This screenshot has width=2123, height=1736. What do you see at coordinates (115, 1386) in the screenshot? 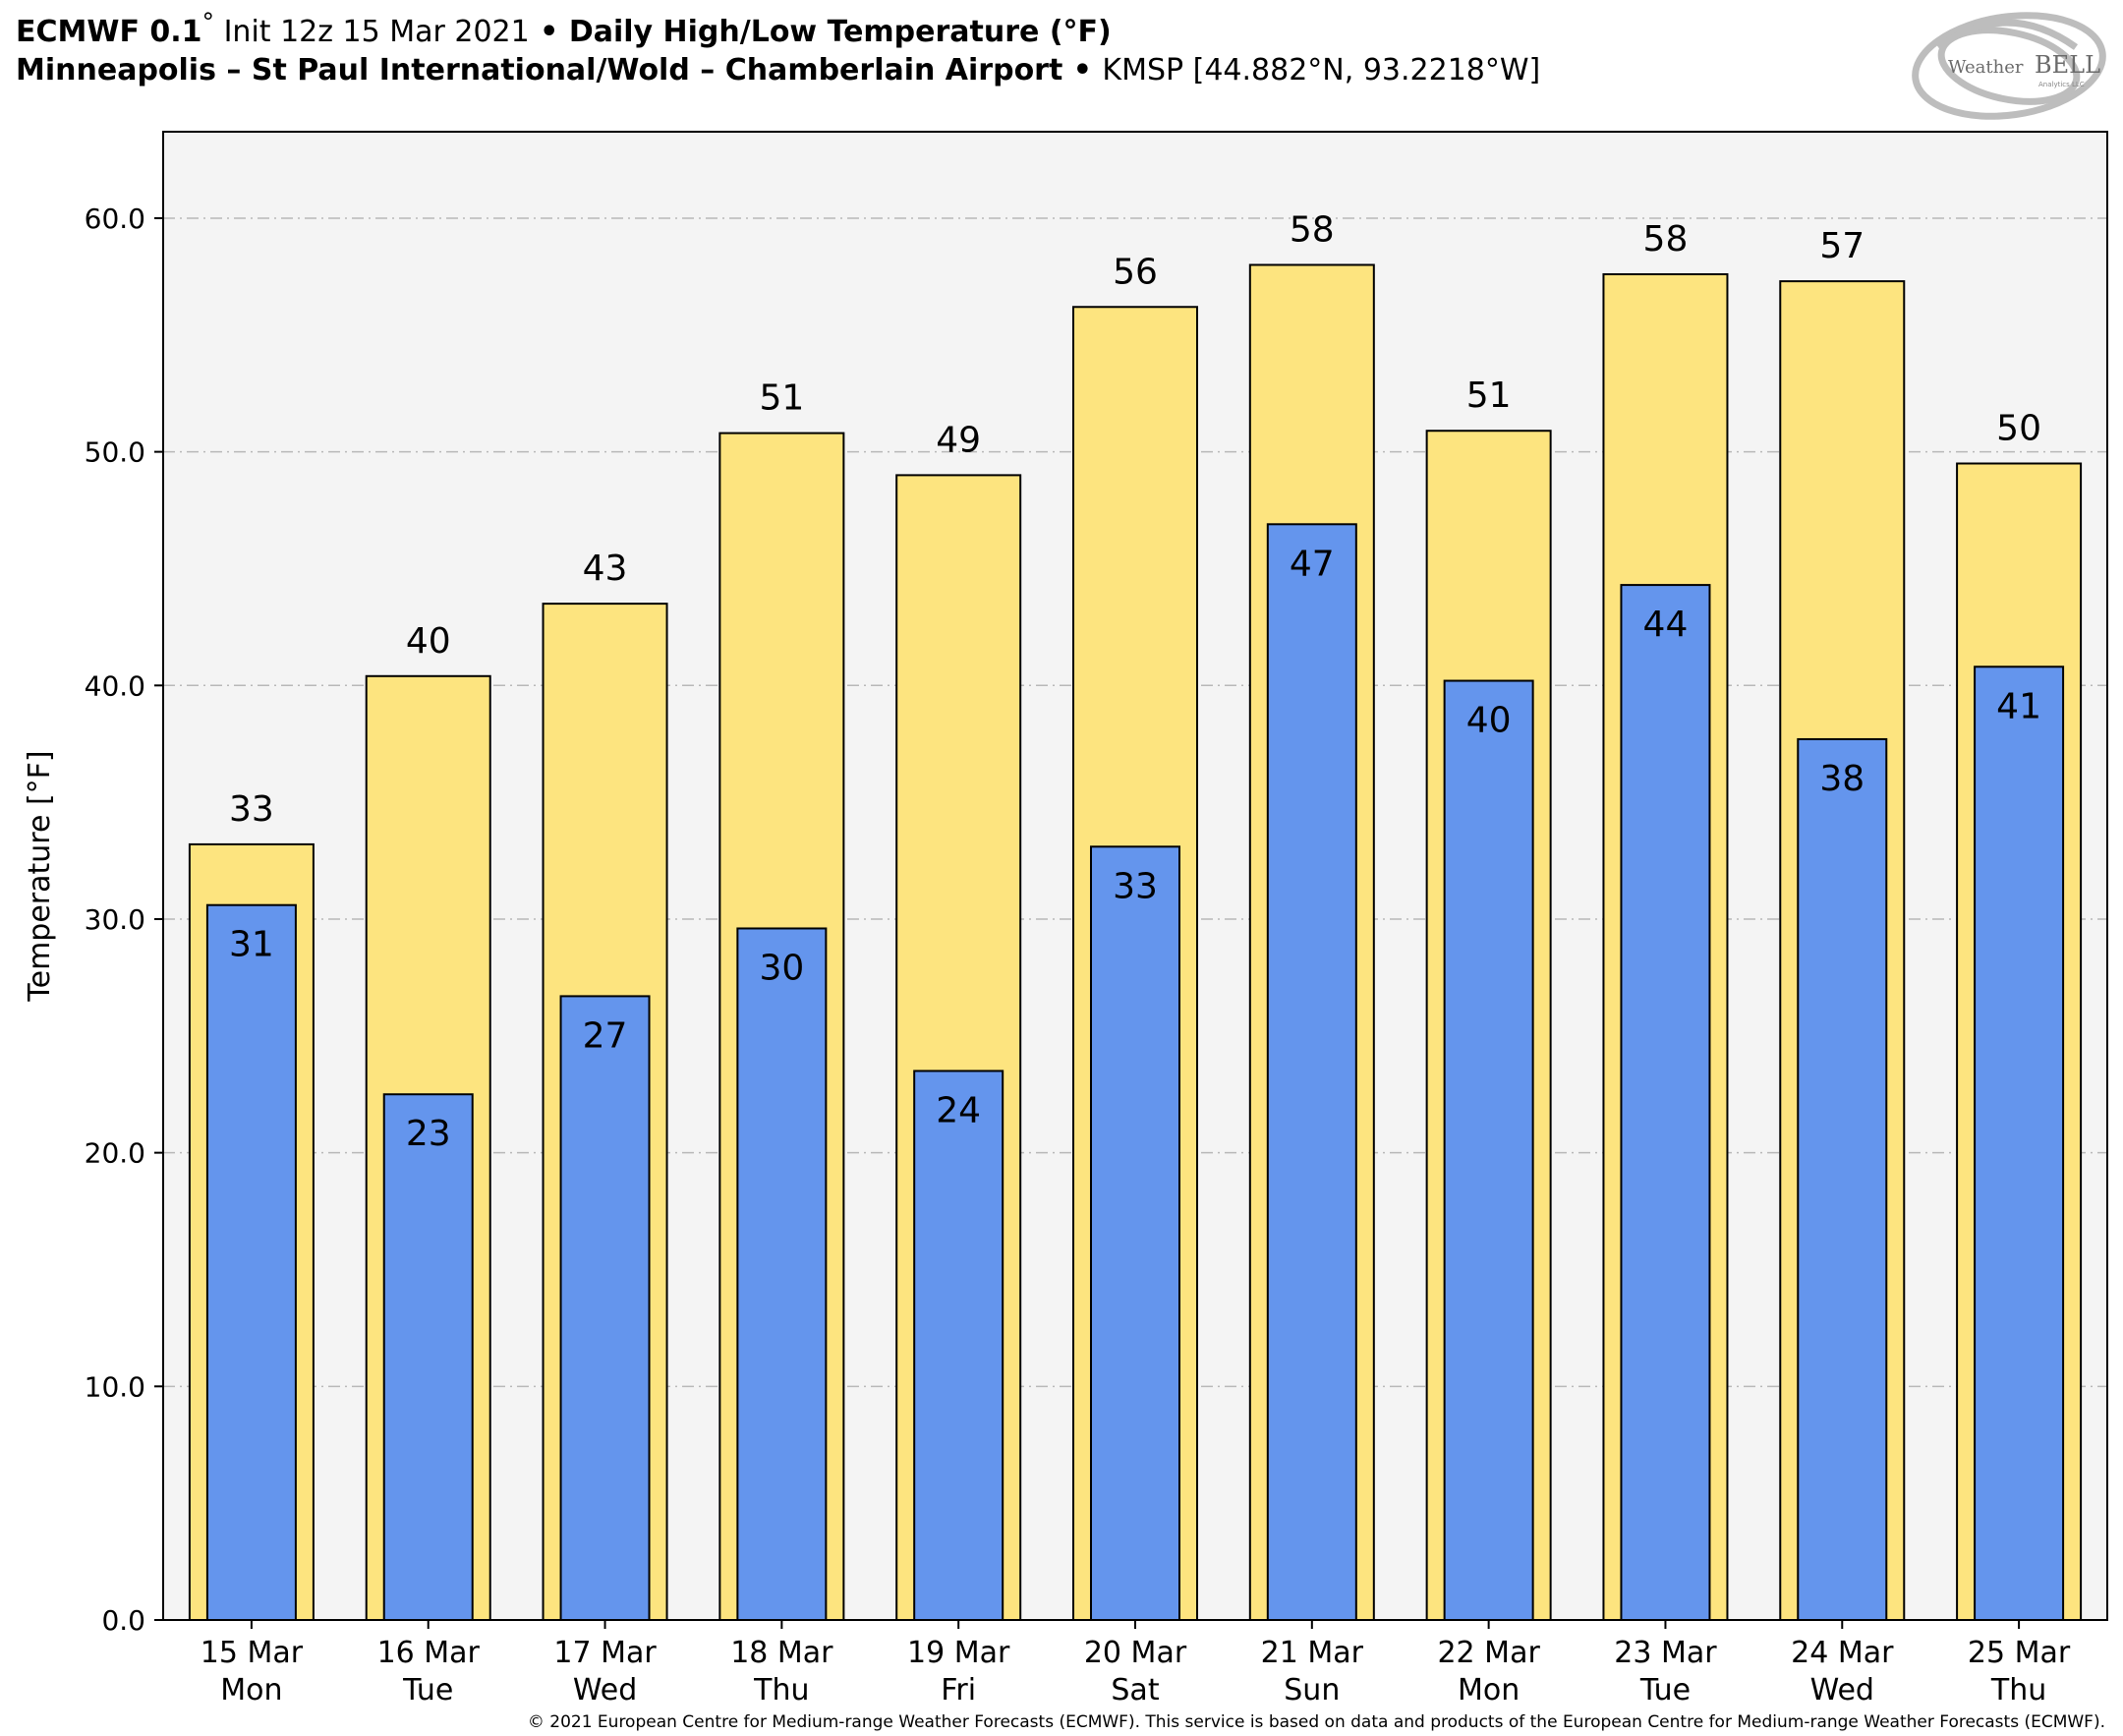
I see `y-tick-label: 10.0` at bounding box center [115, 1386].